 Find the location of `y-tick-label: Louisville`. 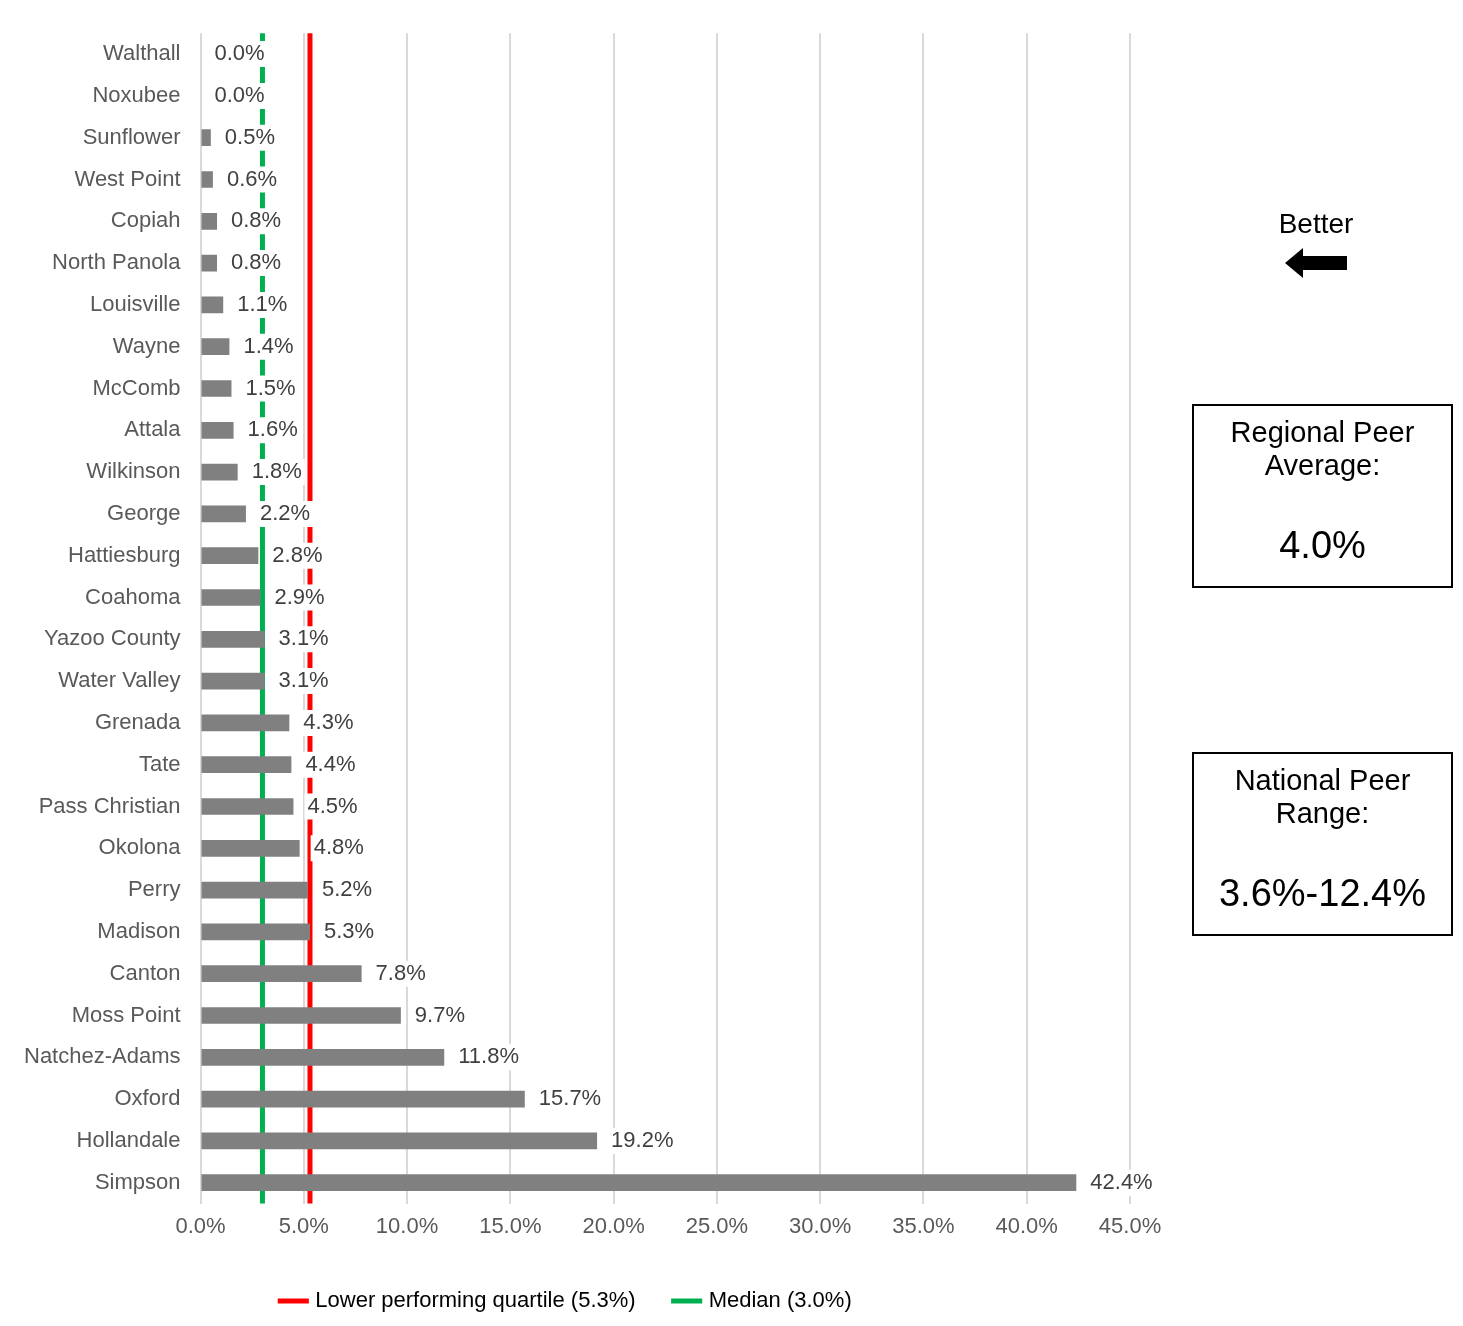

y-tick-label: Louisville is located at coordinates (135, 303).